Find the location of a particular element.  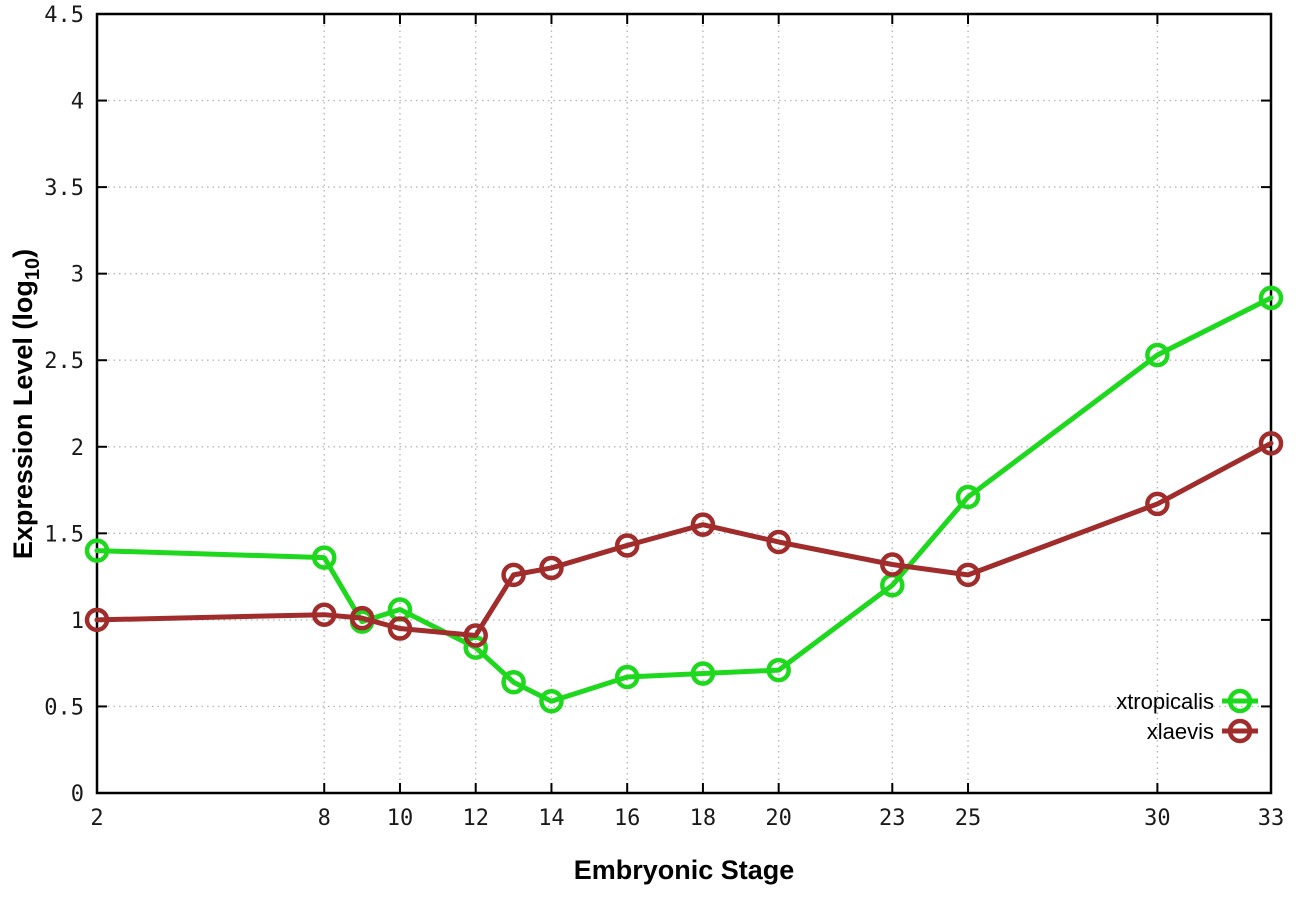

x-tick-label: 33 is located at coordinates (1271, 818).